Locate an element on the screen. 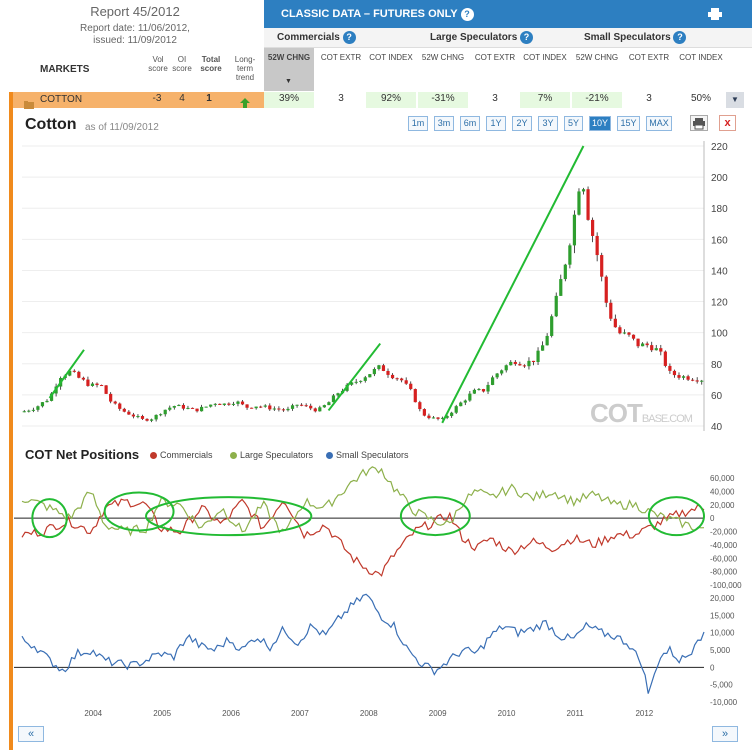  legend-commercials: Commercials is located at coordinates (181, 455).